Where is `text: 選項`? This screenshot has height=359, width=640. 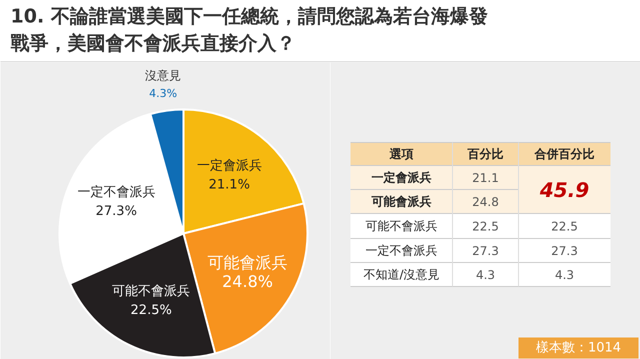 text: 選項 is located at coordinates (401, 154).